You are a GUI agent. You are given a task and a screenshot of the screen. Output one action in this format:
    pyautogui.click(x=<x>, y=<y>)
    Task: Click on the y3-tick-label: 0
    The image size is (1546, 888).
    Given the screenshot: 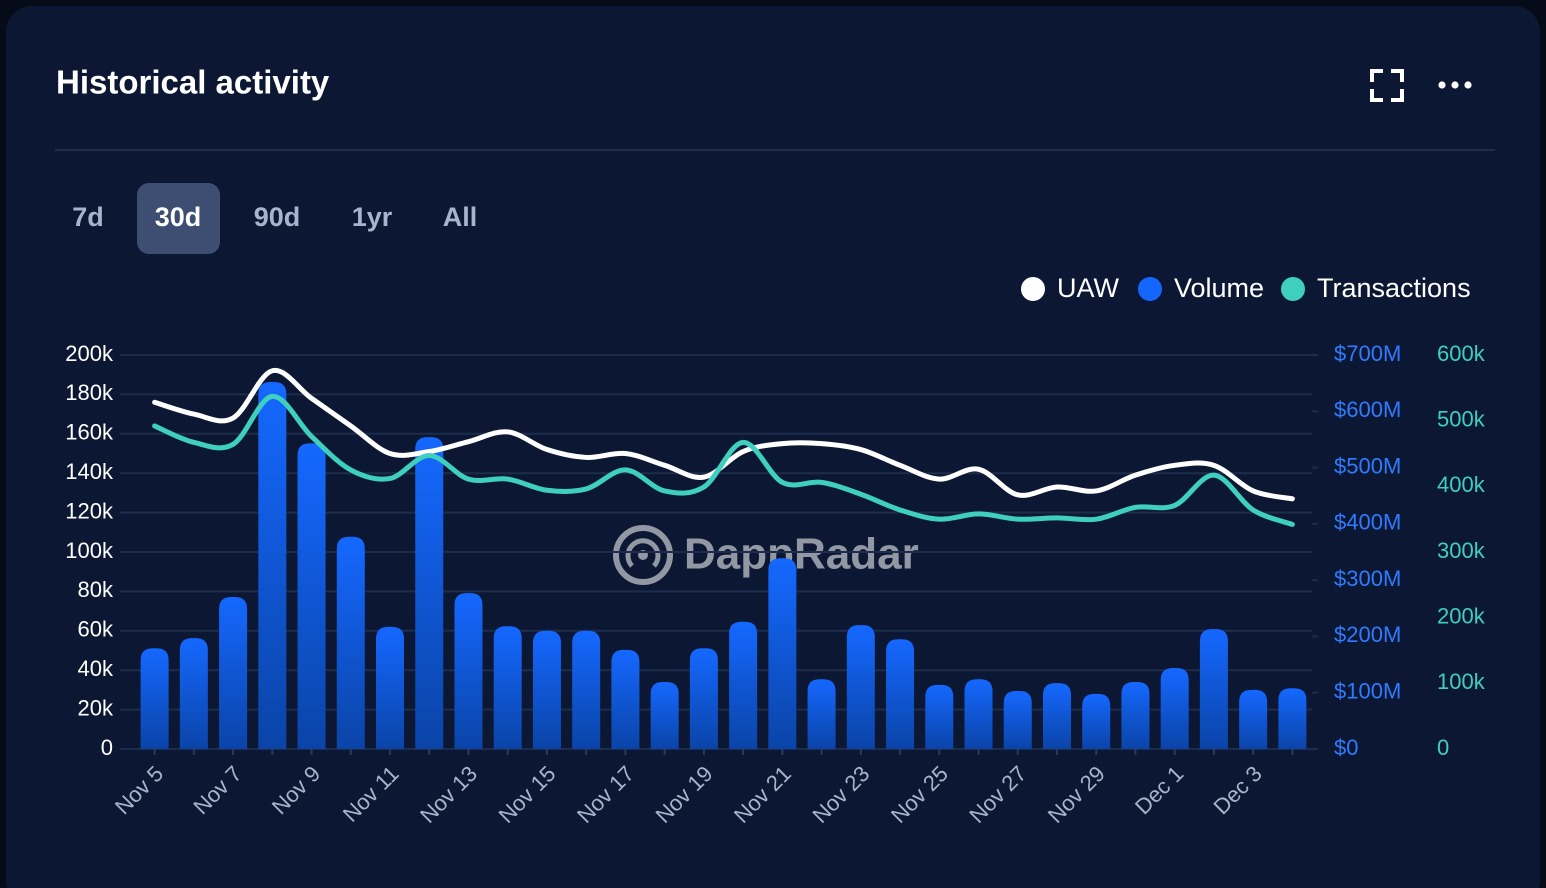 What is the action you would take?
    pyautogui.click(x=1443, y=747)
    